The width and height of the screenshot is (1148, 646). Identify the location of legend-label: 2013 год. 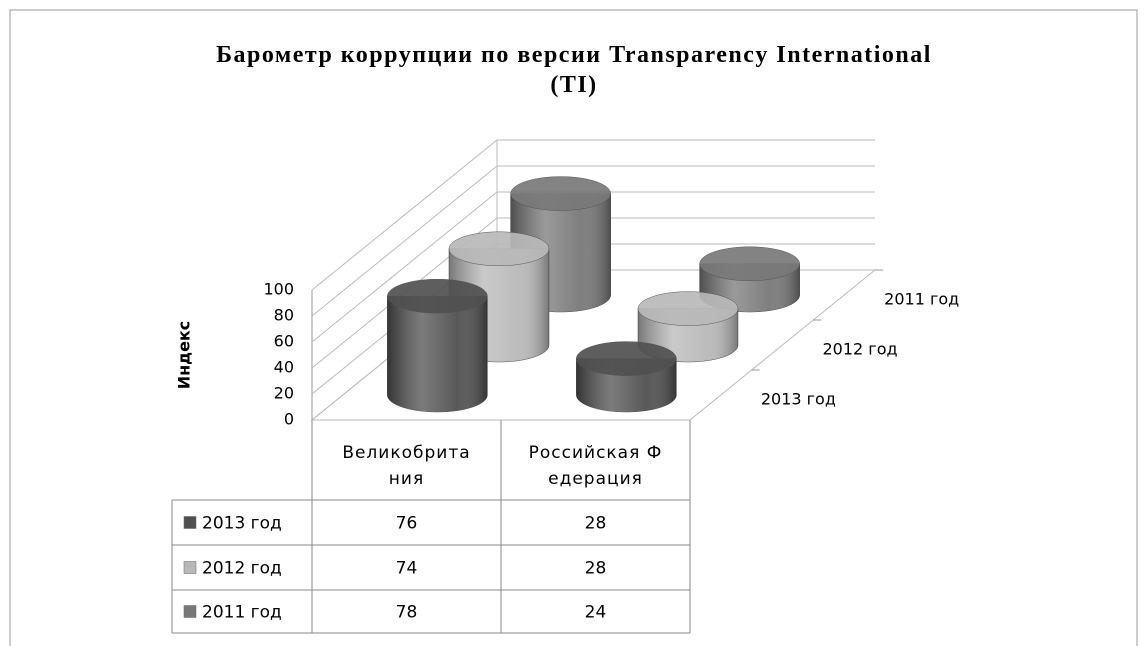
(242, 524).